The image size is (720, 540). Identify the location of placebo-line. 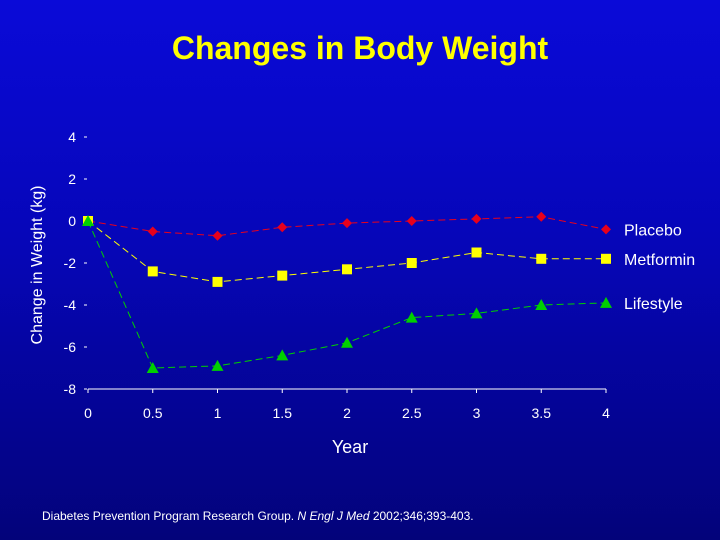
(347, 226).